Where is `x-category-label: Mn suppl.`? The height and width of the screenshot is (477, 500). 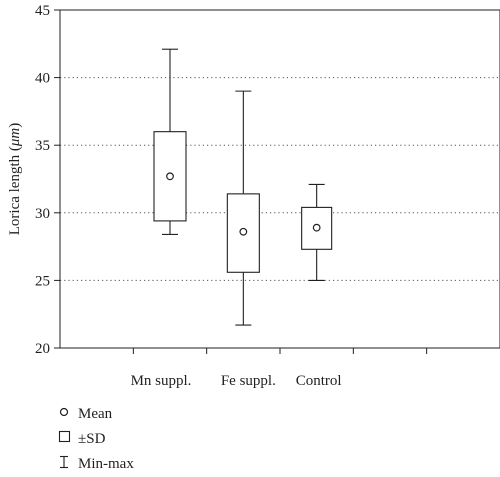 x-category-label: Mn suppl. is located at coordinates (161, 381).